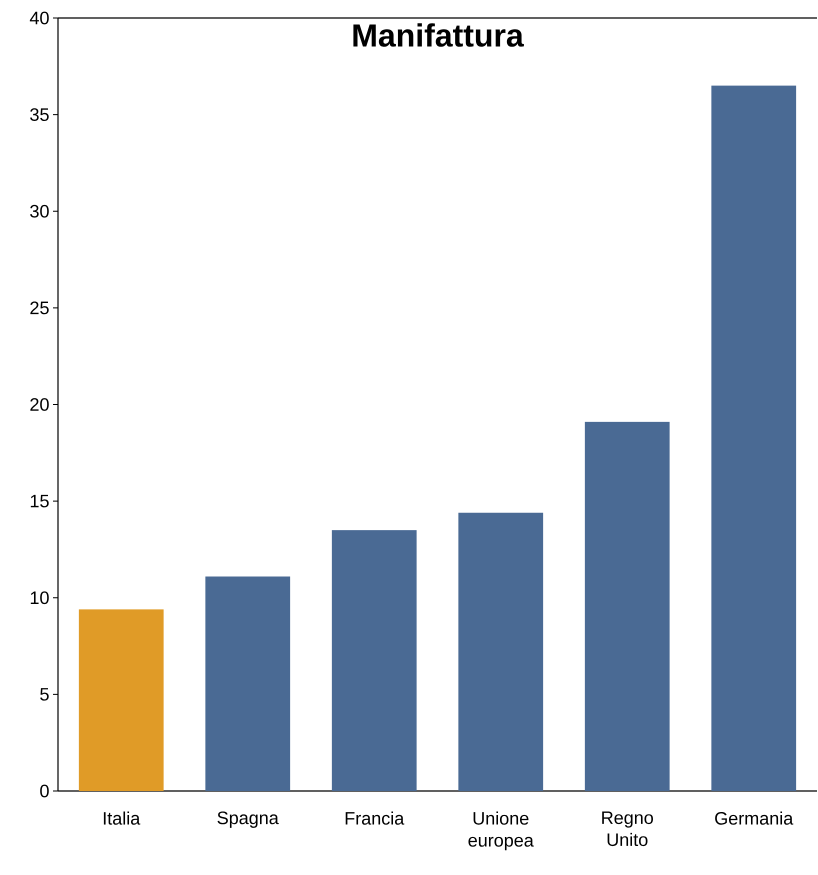  What do you see at coordinates (39, 404) in the screenshot?
I see `y-tick-label: 20` at bounding box center [39, 404].